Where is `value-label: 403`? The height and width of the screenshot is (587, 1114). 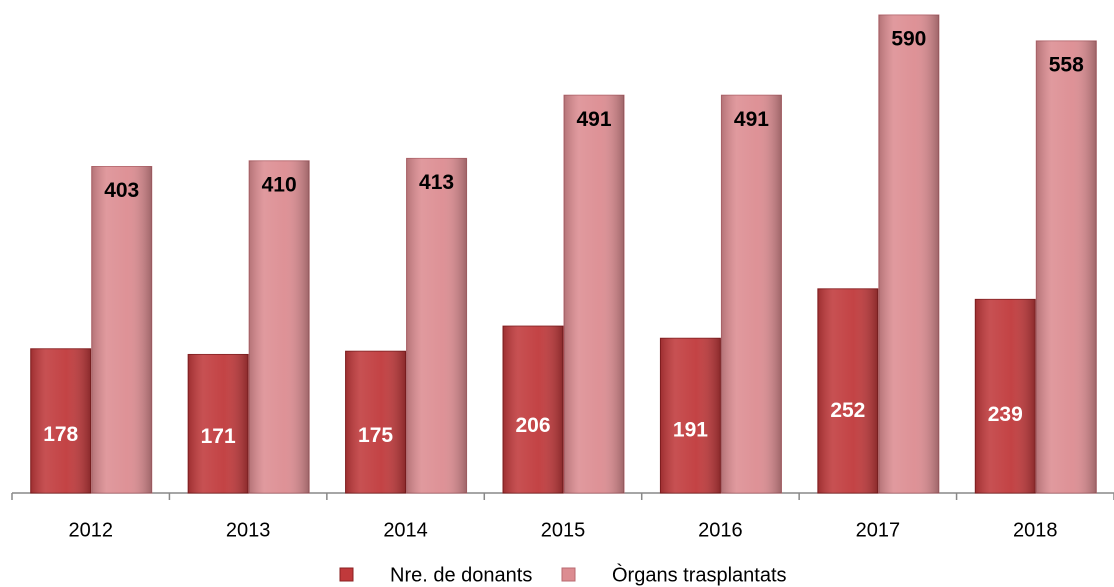 value-label: 403 is located at coordinates (121, 190).